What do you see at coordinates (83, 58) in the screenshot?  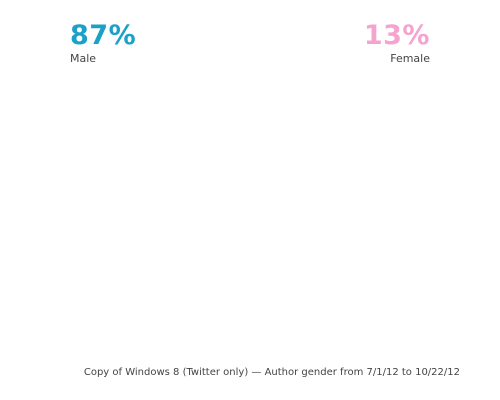 I see `male-label: Male` at bounding box center [83, 58].